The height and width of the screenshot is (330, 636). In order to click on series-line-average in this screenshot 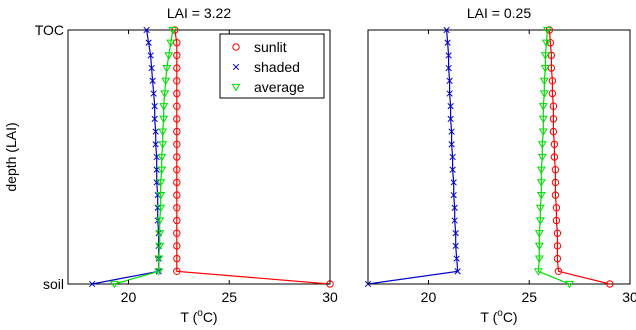, I will do `click(553, 157)`.